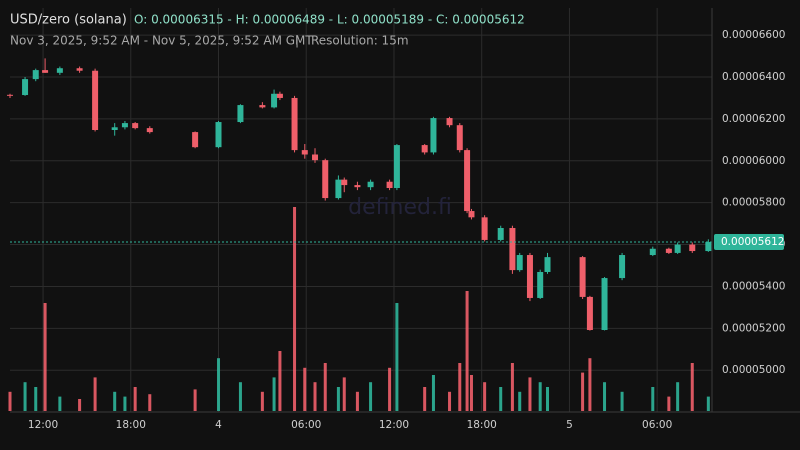  What do you see at coordinates (753, 161) in the screenshot?
I see `y-tick-label: 0.00006000` at bounding box center [753, 161].